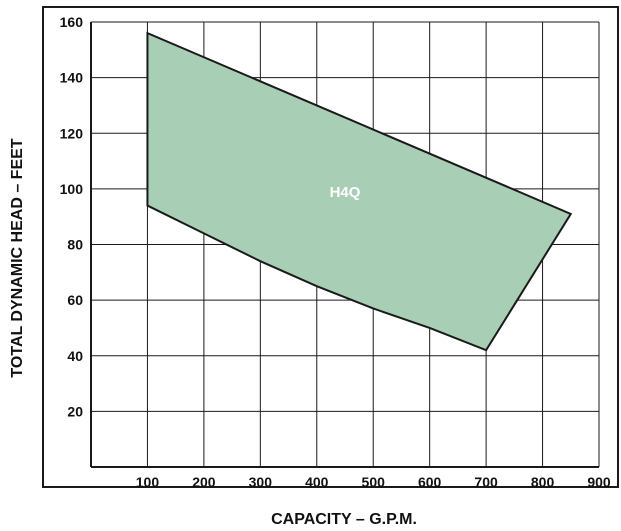 This screenshot has width=621, height=531. Describe the element at coordinates (148, 482) in the screenshot. I see `x-tick-label: 100` at that location.